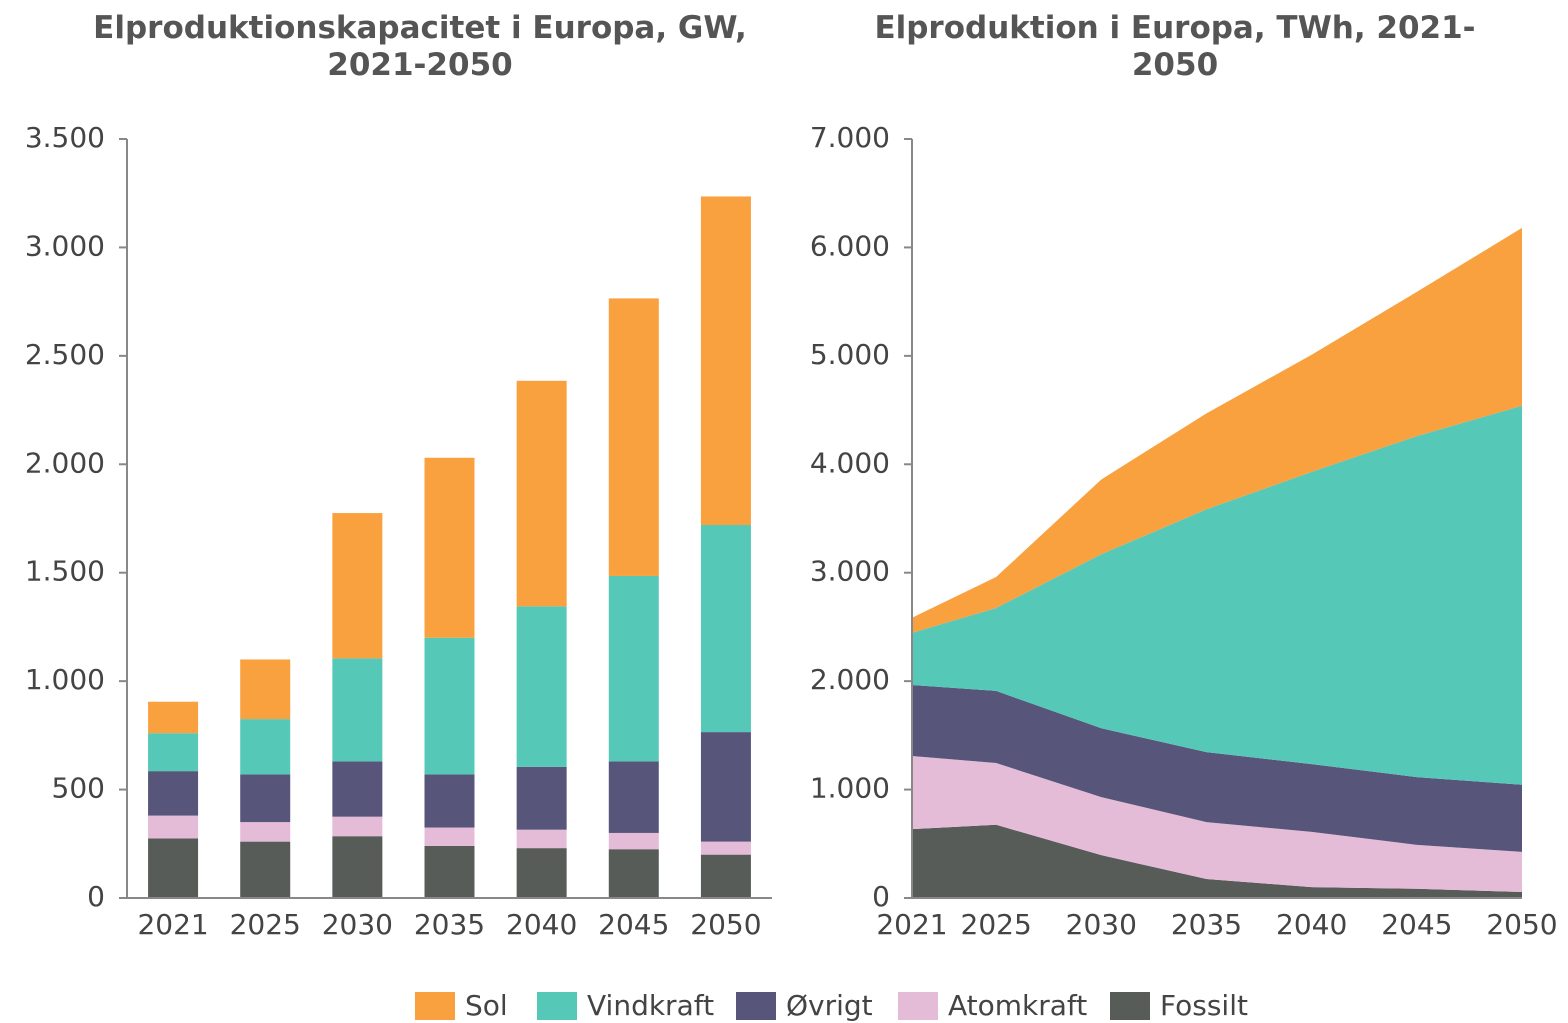 The height and width of the screenshot is (1023, 1568). Describe the element at coordinates (65, 137) in the screenshot. I see `y-tick-label: 3.500` at that location.